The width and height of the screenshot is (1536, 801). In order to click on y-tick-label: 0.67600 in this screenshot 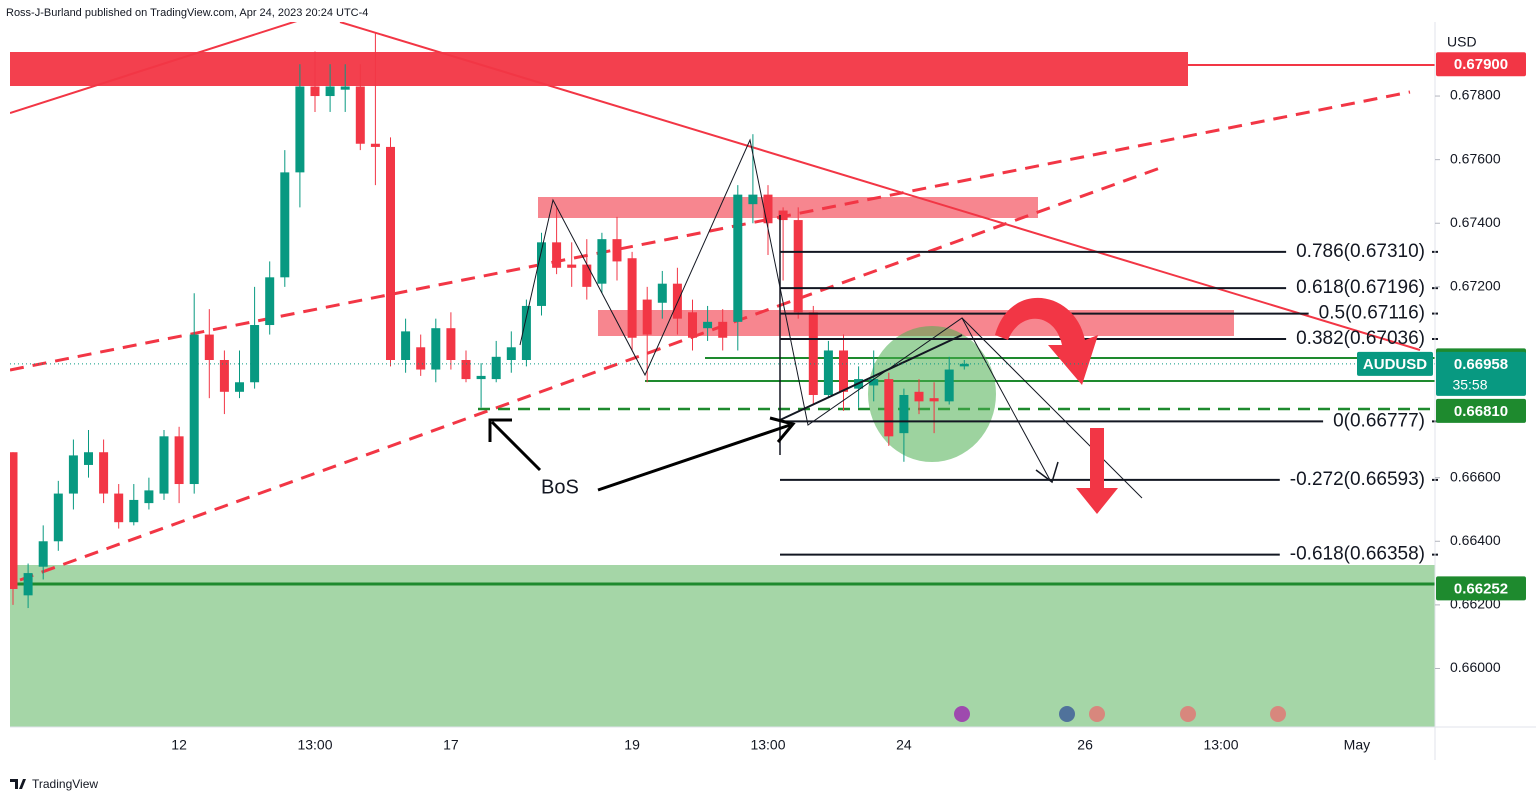, I will do `click(1475, 158)`.